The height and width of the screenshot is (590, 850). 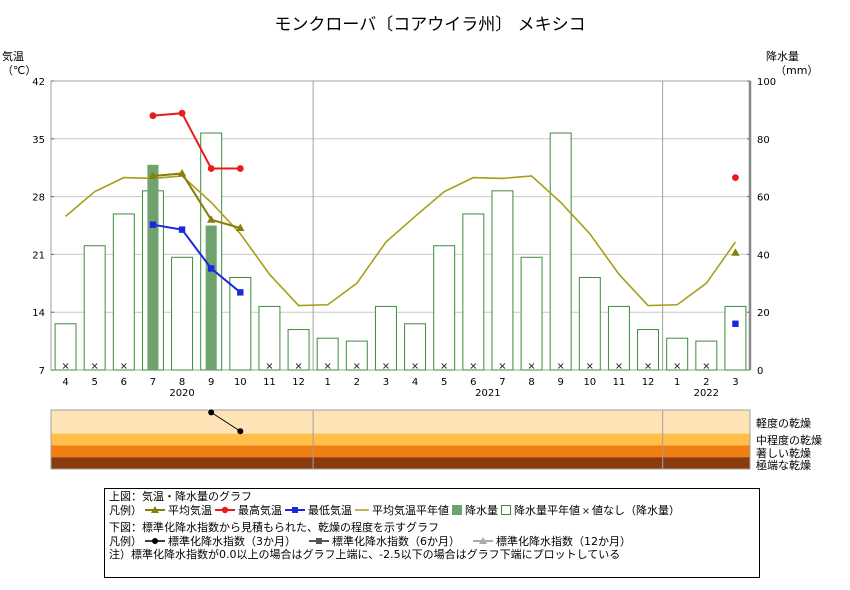 I want to click on month-label: 4, so click(x=65, y=382).